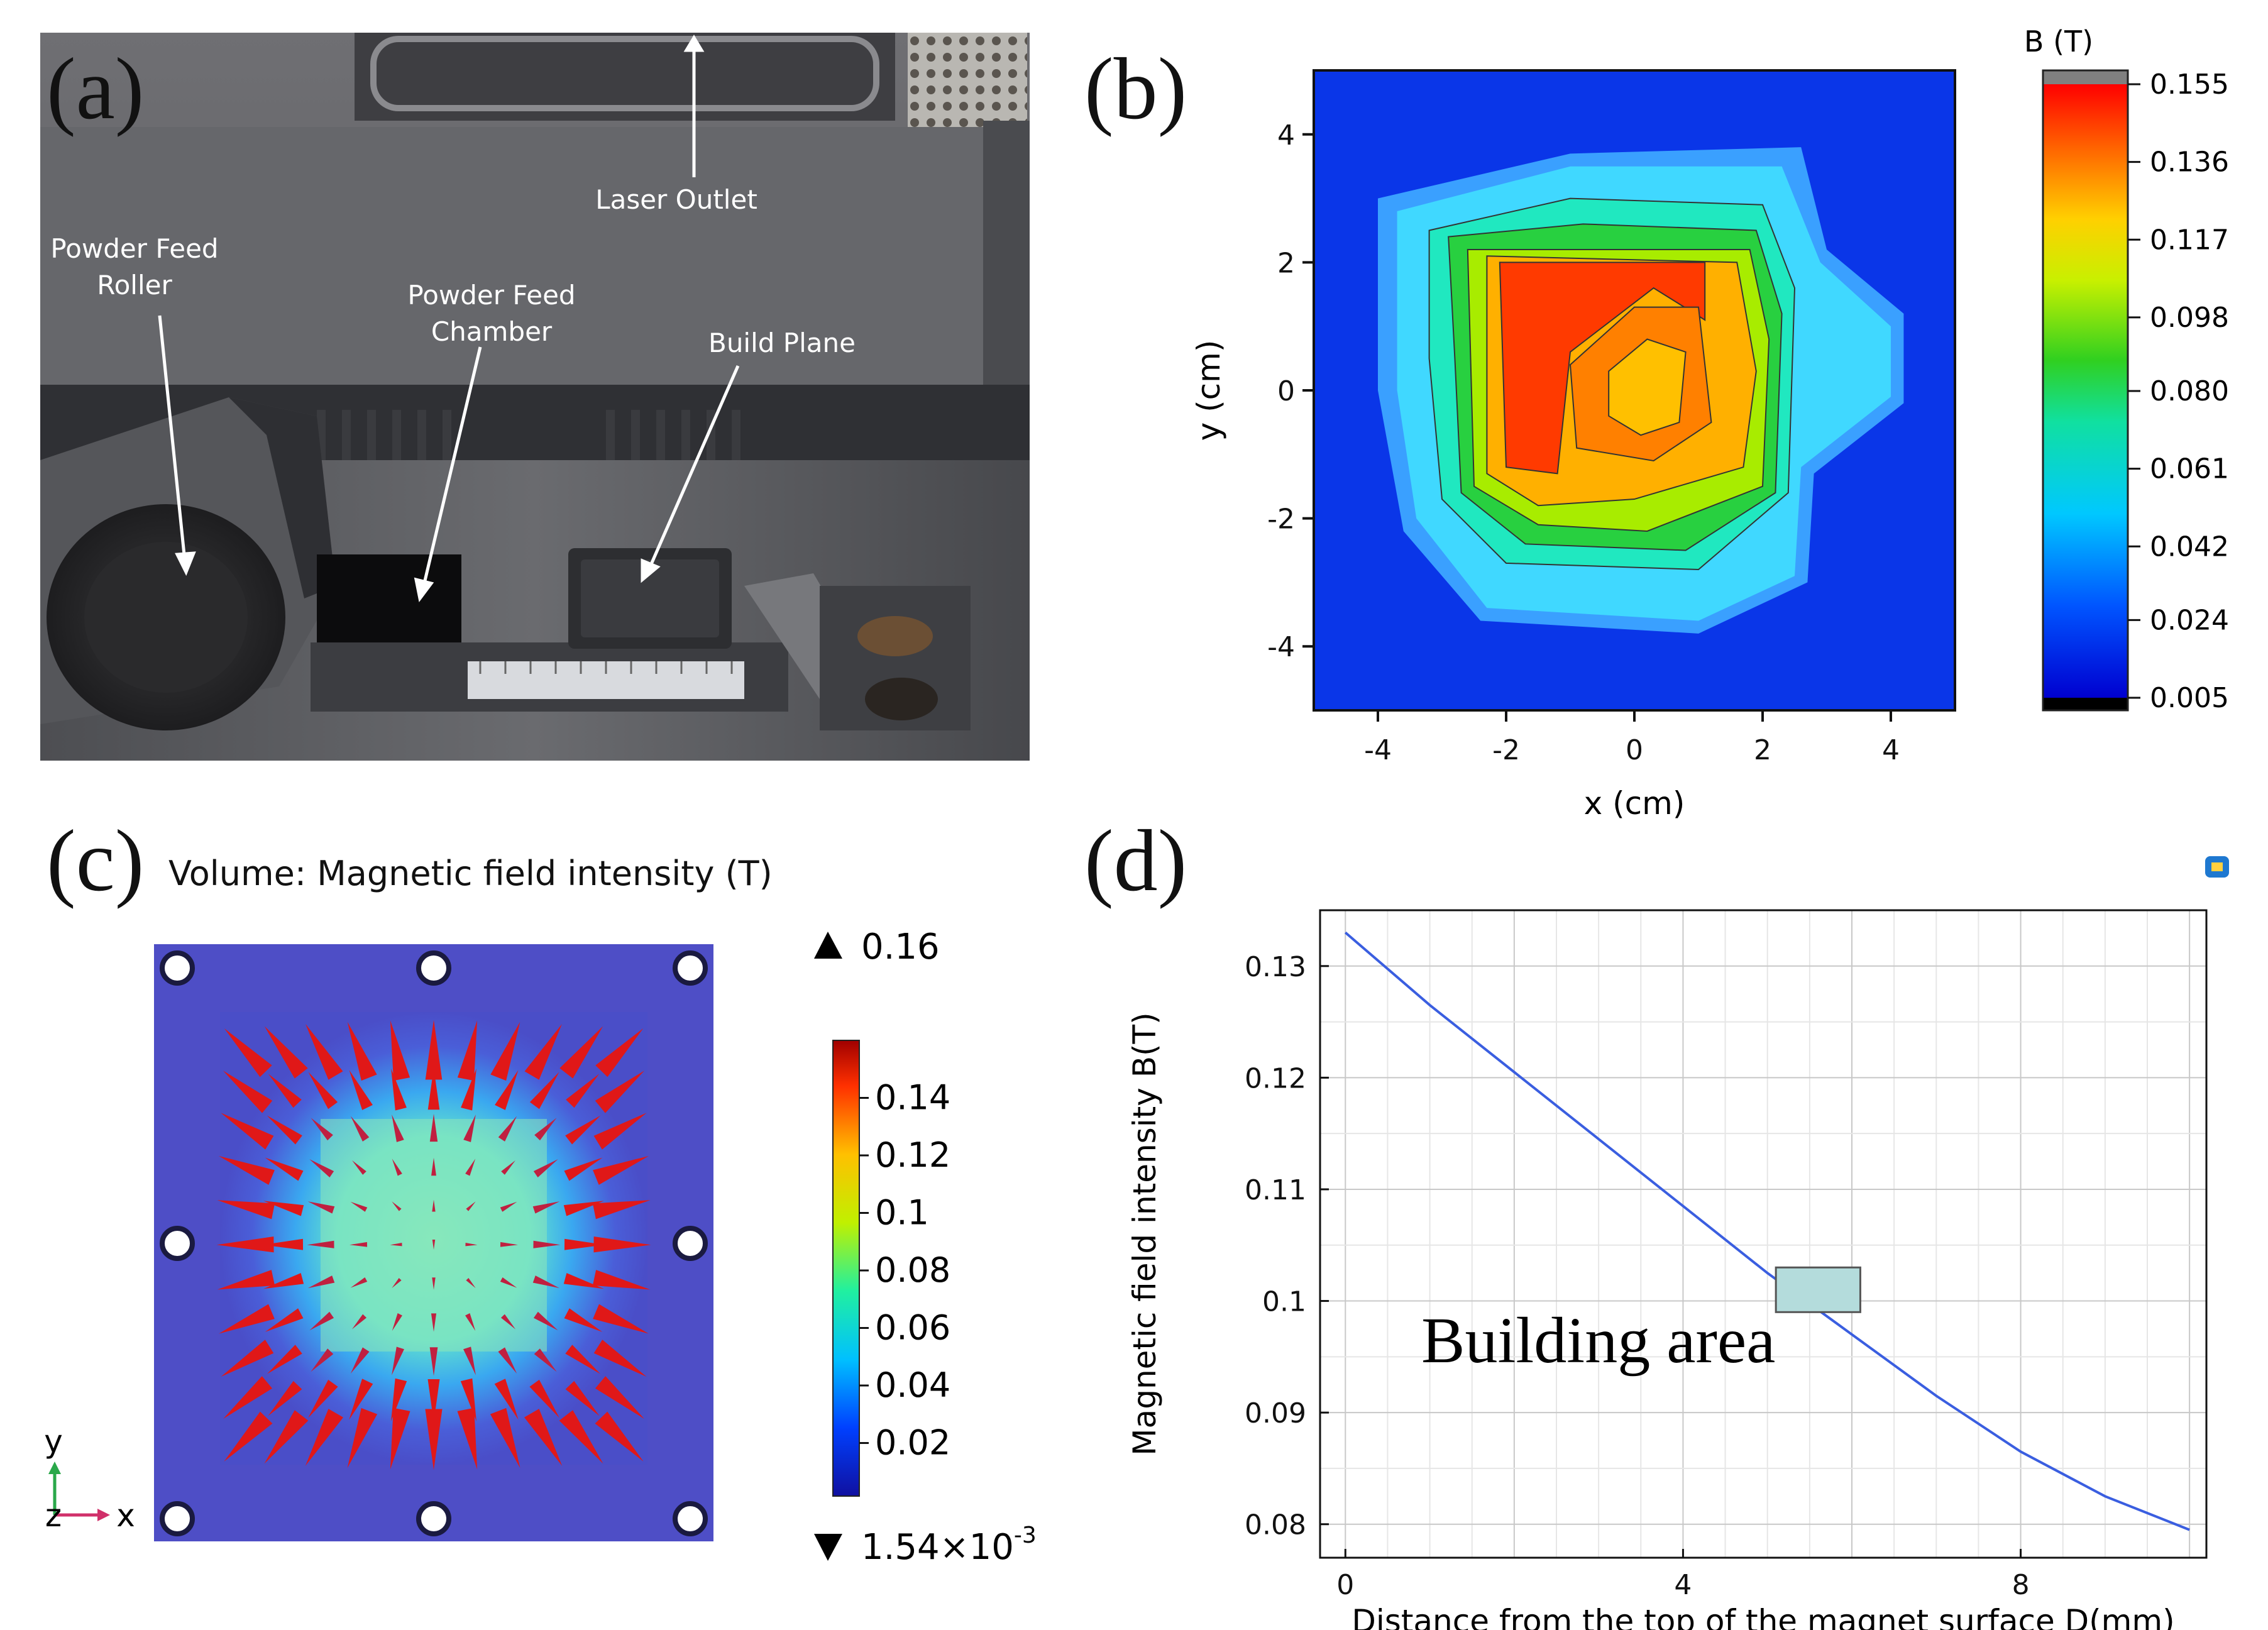 This screenshot has height=1630, width=2268. Describe the element at coordinates (2190, 318) in the screenshot. I see `colorbar-tick-label: 0.098` at that location.